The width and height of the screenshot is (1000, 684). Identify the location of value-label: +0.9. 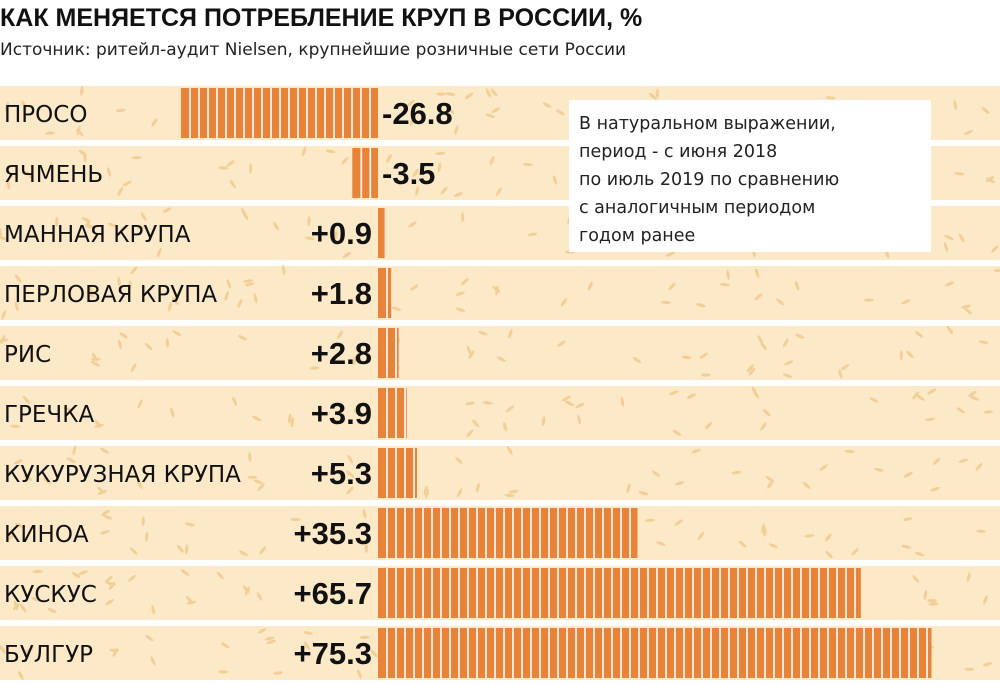
(341, 233).